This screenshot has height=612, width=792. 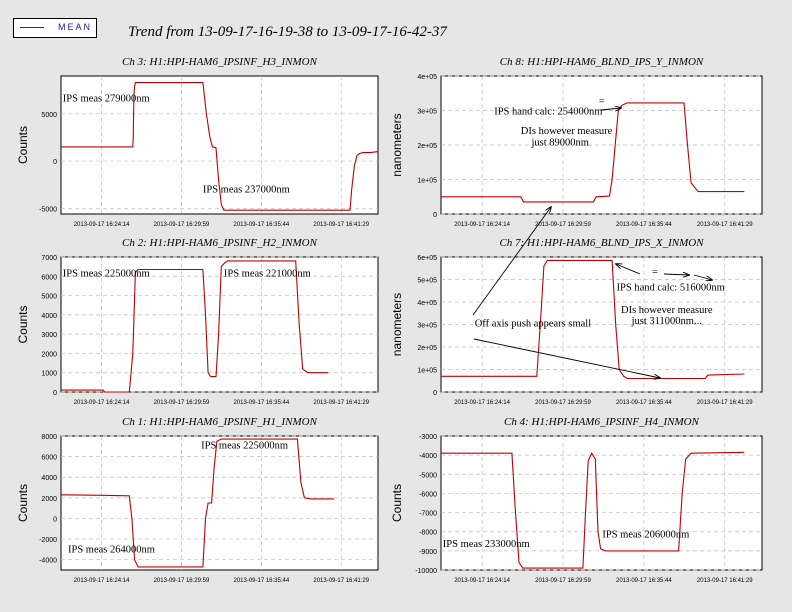 I want to click on y-tick-label: 5e+05, so click(x=427, y=281).